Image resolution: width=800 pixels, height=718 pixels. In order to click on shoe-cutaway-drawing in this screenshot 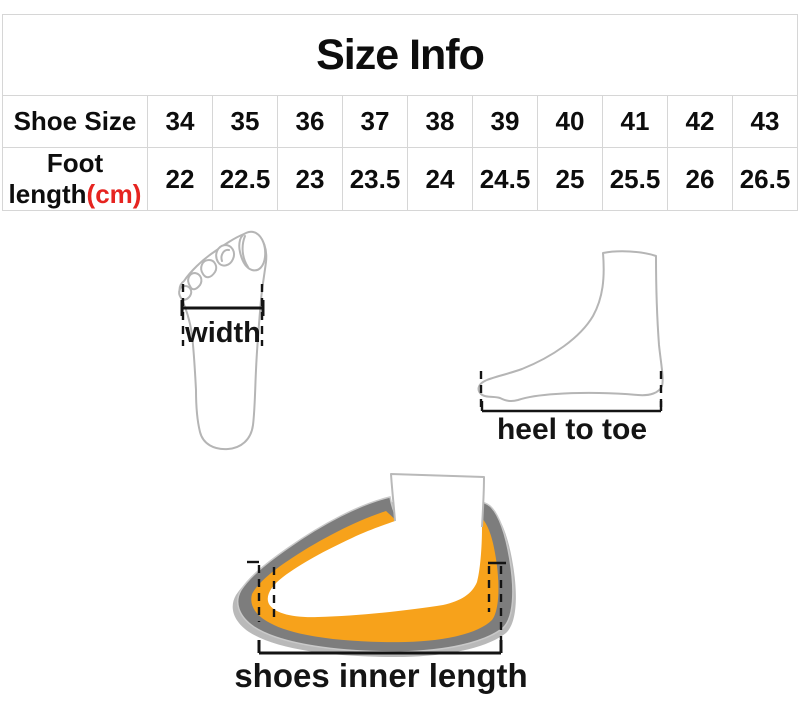, I will do `click(374, 565)`.